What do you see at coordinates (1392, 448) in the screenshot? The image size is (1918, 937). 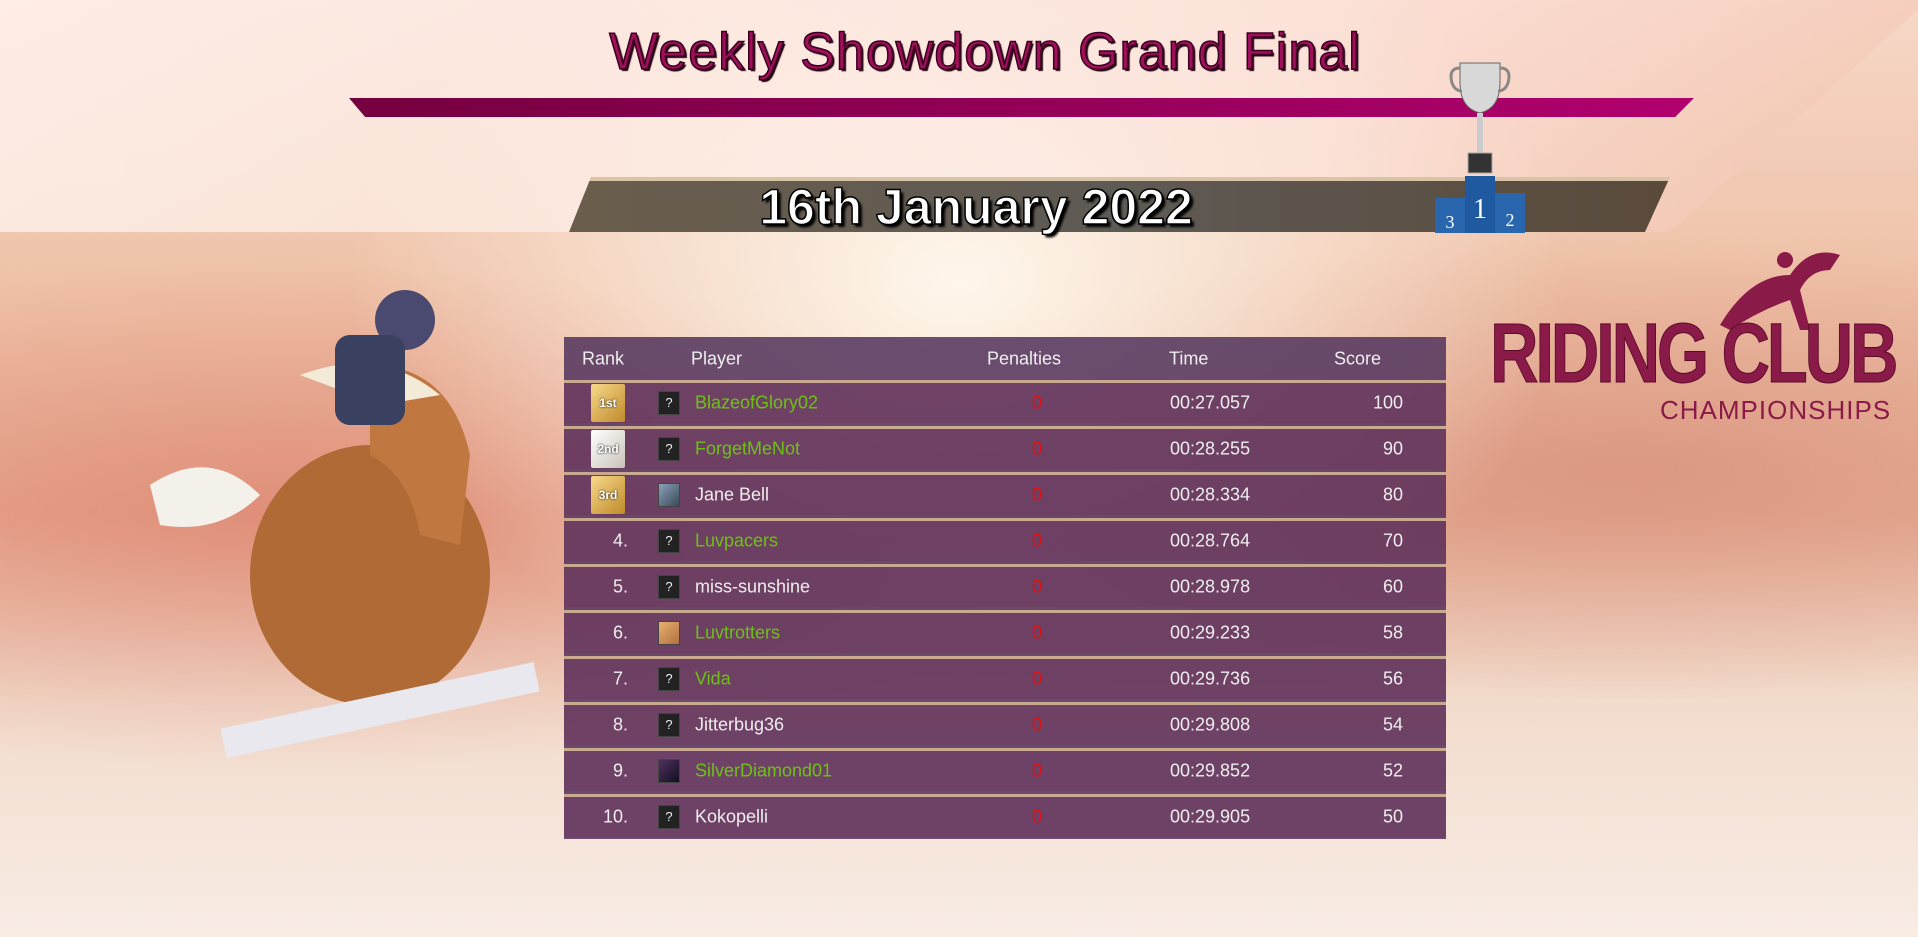 I see `score: 90` at bounding box center [1392, 448].